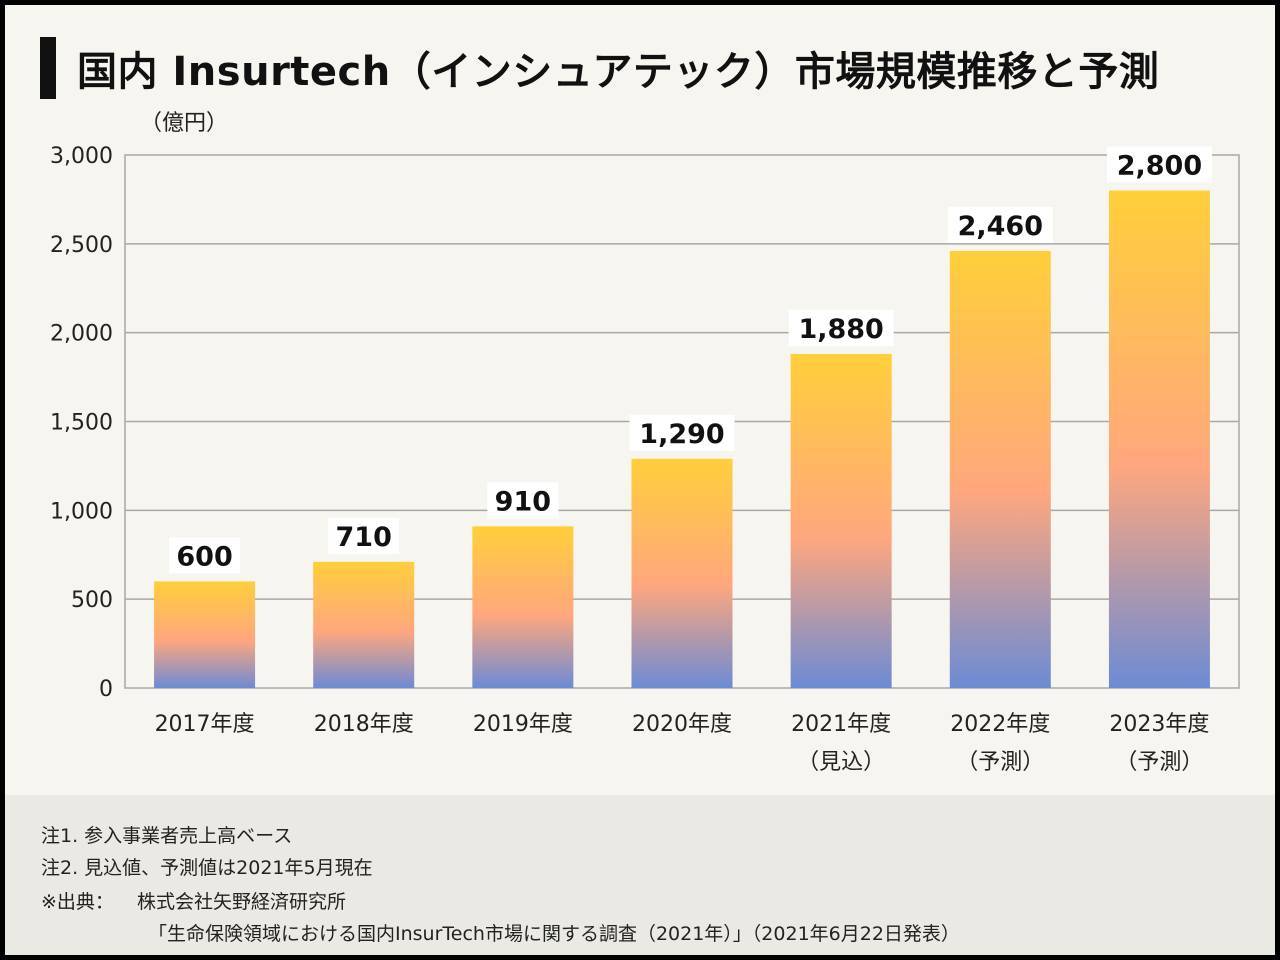 This screenshot has height=960, width=1280. What do you see at coordinates (81, 245) in the screenshot?
I see `y-tick-label: 2,500` at bounding box center [81, 245].